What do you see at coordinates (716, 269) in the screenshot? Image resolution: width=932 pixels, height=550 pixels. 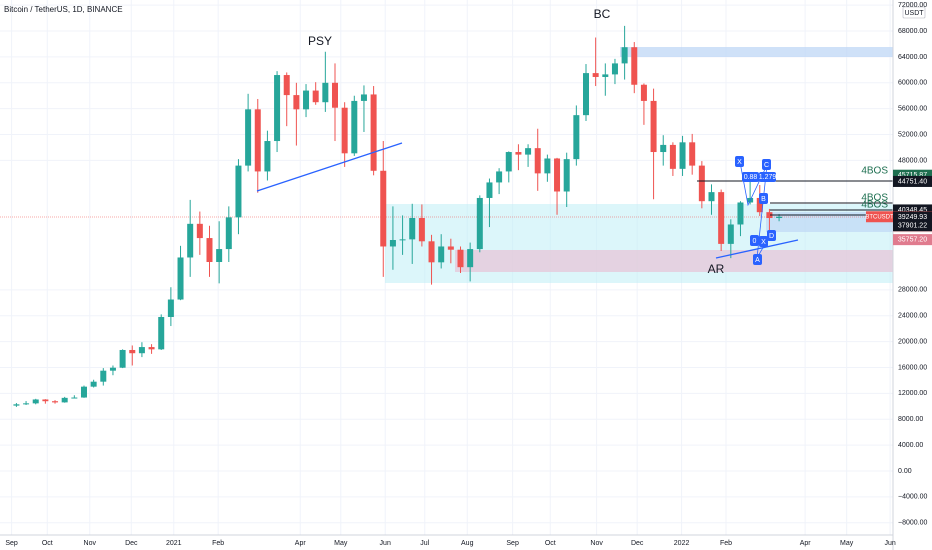 I see `annotation: AR` at bounding box center [716, 269].